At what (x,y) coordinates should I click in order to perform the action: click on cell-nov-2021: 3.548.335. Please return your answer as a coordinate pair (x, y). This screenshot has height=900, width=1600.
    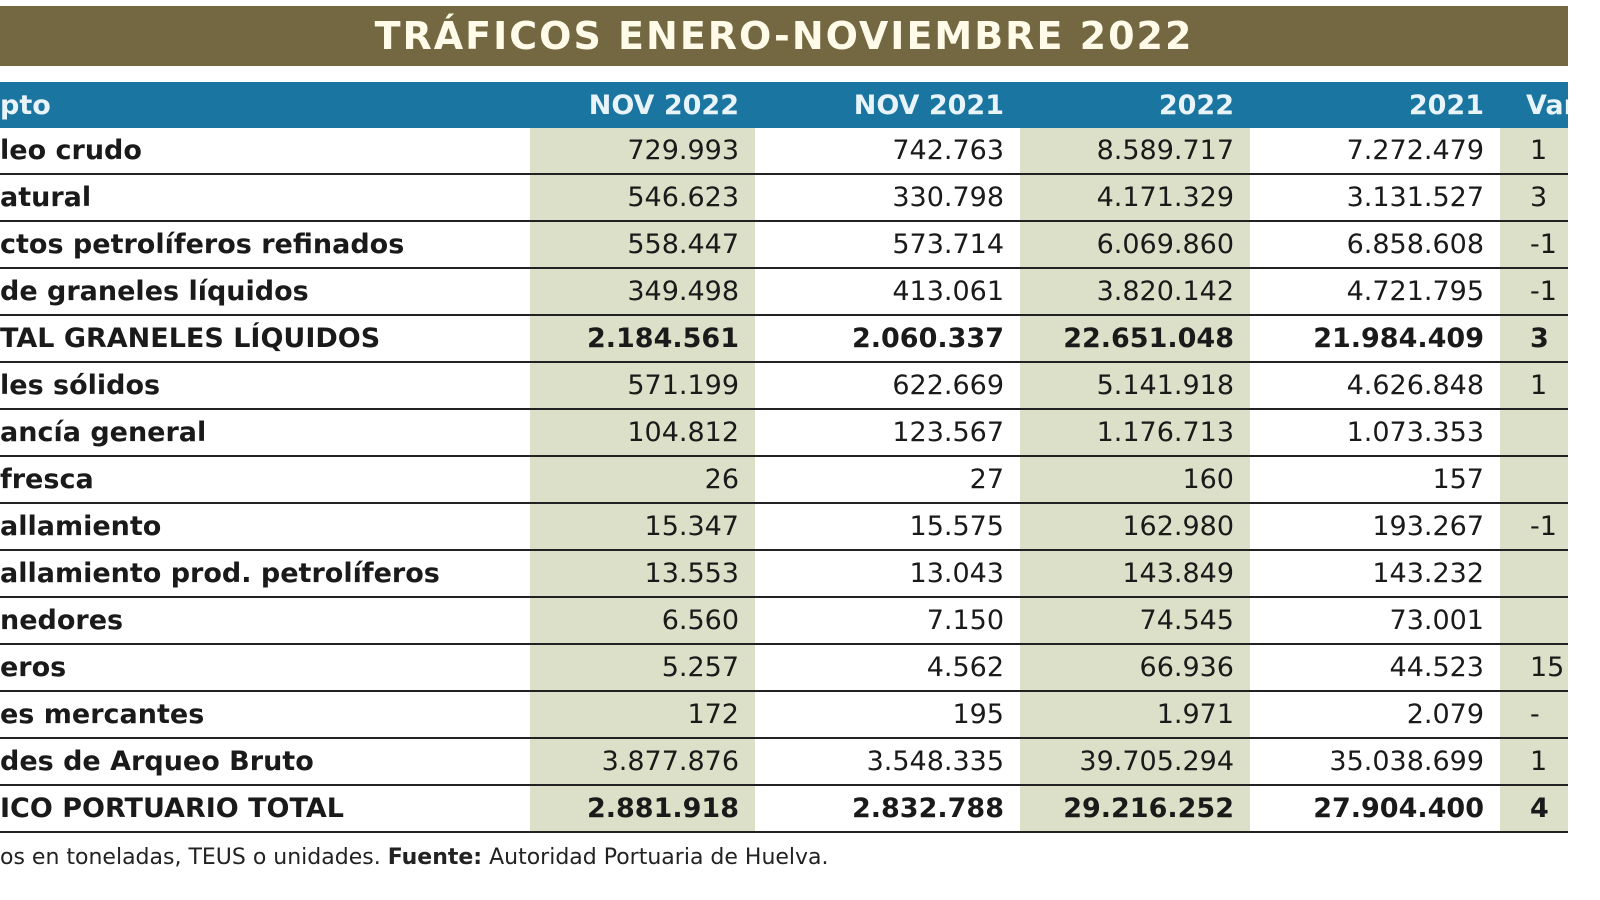
    Looking at the image, I should click on (887, 762).